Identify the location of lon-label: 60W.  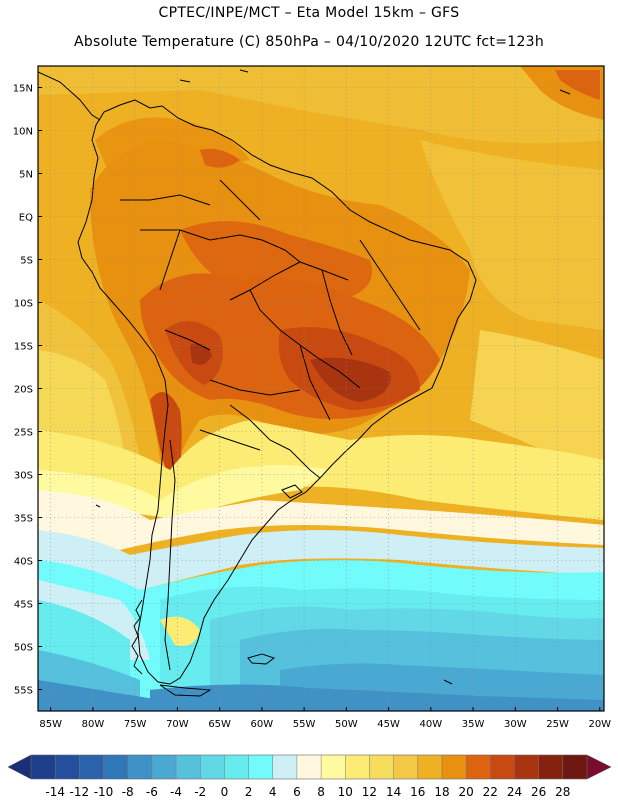
(262, 724).